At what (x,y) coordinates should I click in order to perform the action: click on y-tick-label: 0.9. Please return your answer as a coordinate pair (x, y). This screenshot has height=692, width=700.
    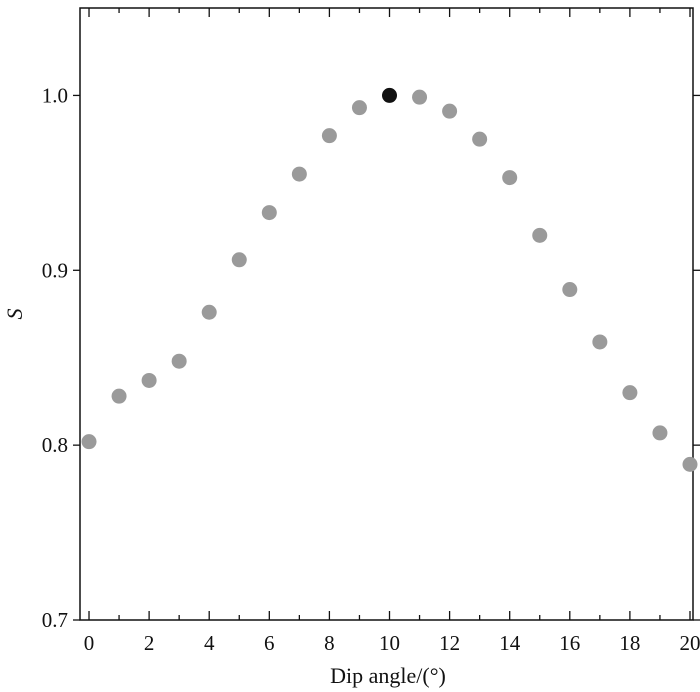
    Looking at the image, I should click on (55, 270).